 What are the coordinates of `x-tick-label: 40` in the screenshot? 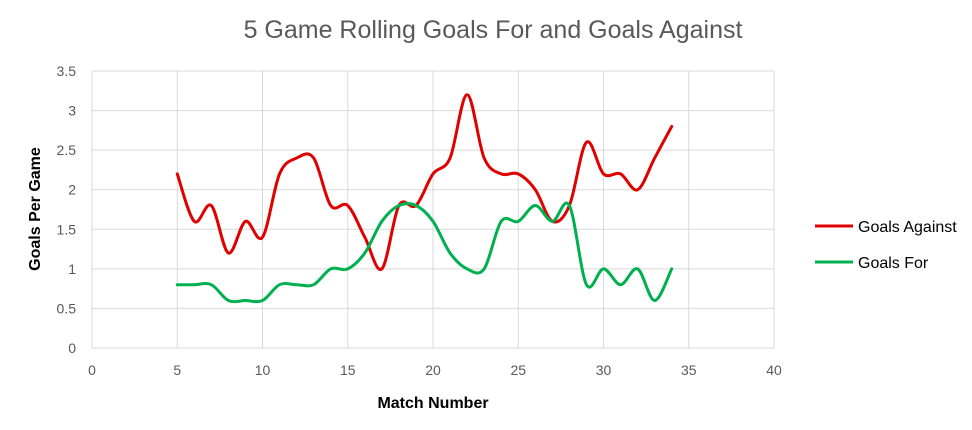 It's located at (774, 370).